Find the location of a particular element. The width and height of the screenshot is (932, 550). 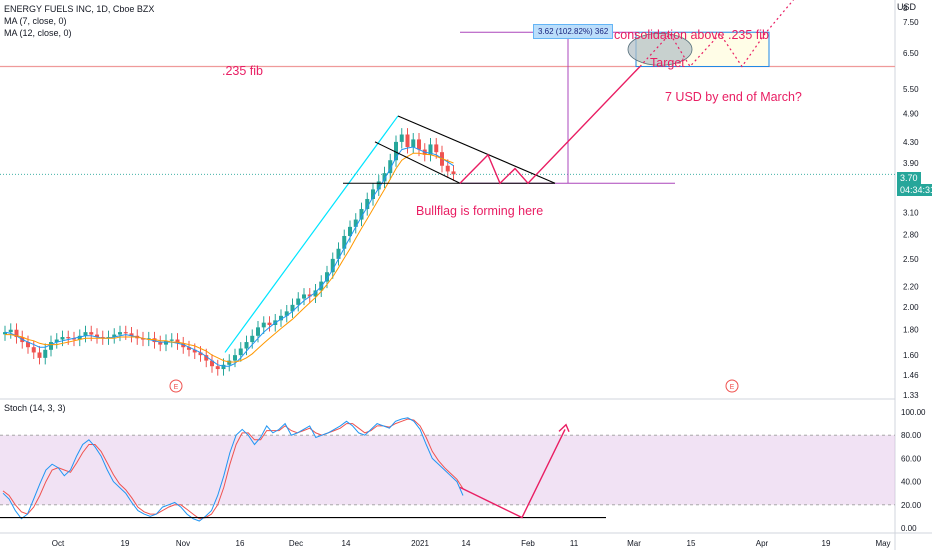

time-tick-label: Dec is located at coordinates (296, 543).